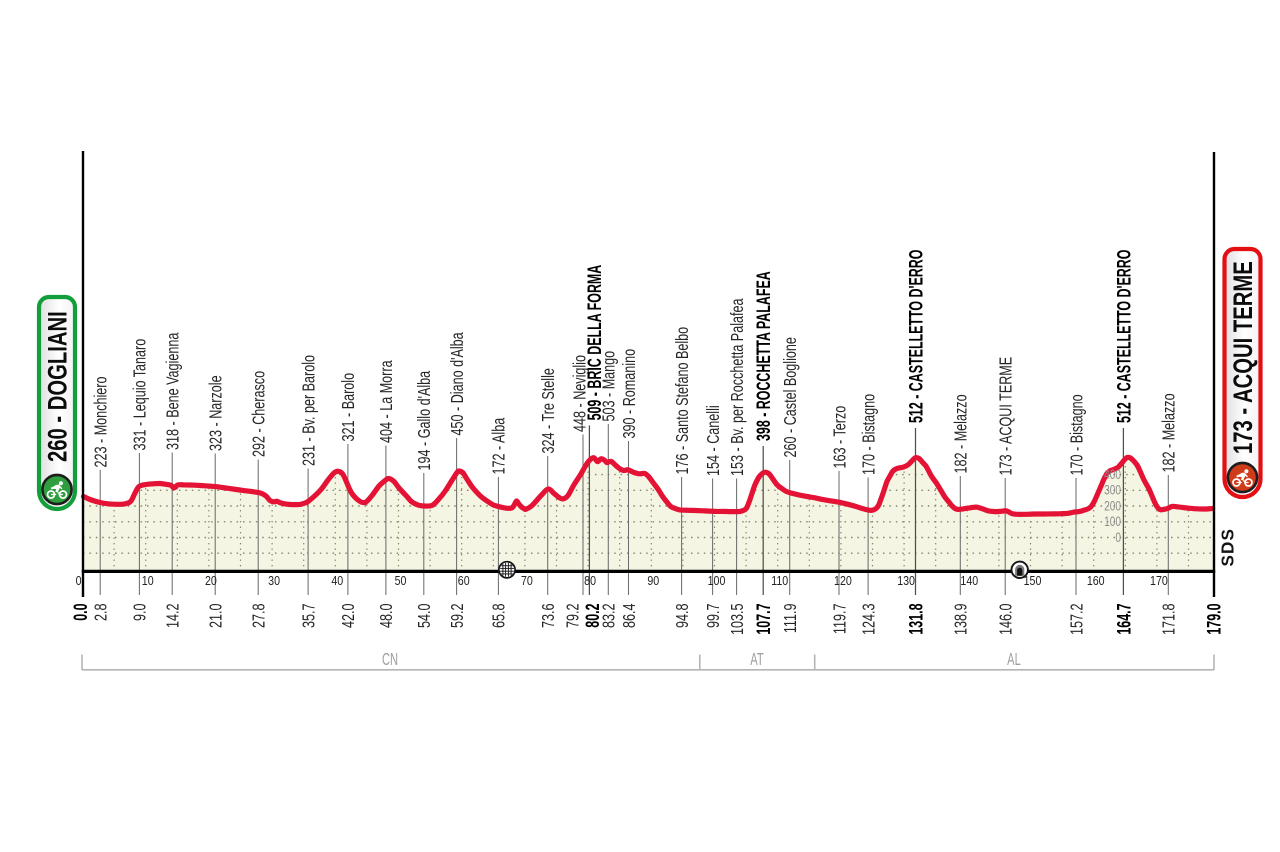 The width and height of the screenshot is (1280, 852). Describe the element at coordinates (840, 619) in the screenshot. I see `svg-text: 119.7` at that location.